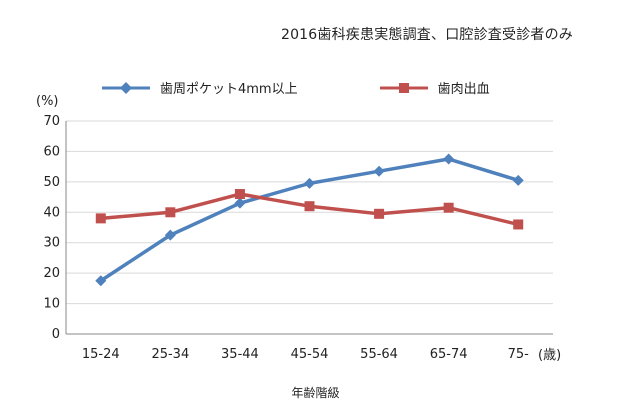  What do you see at coordinates (426, 35) in the screenshot?
I see `chart-title: 2016歯科疾患実態調査、口腔診査受診者のみ` at bounding box center [426, 35].